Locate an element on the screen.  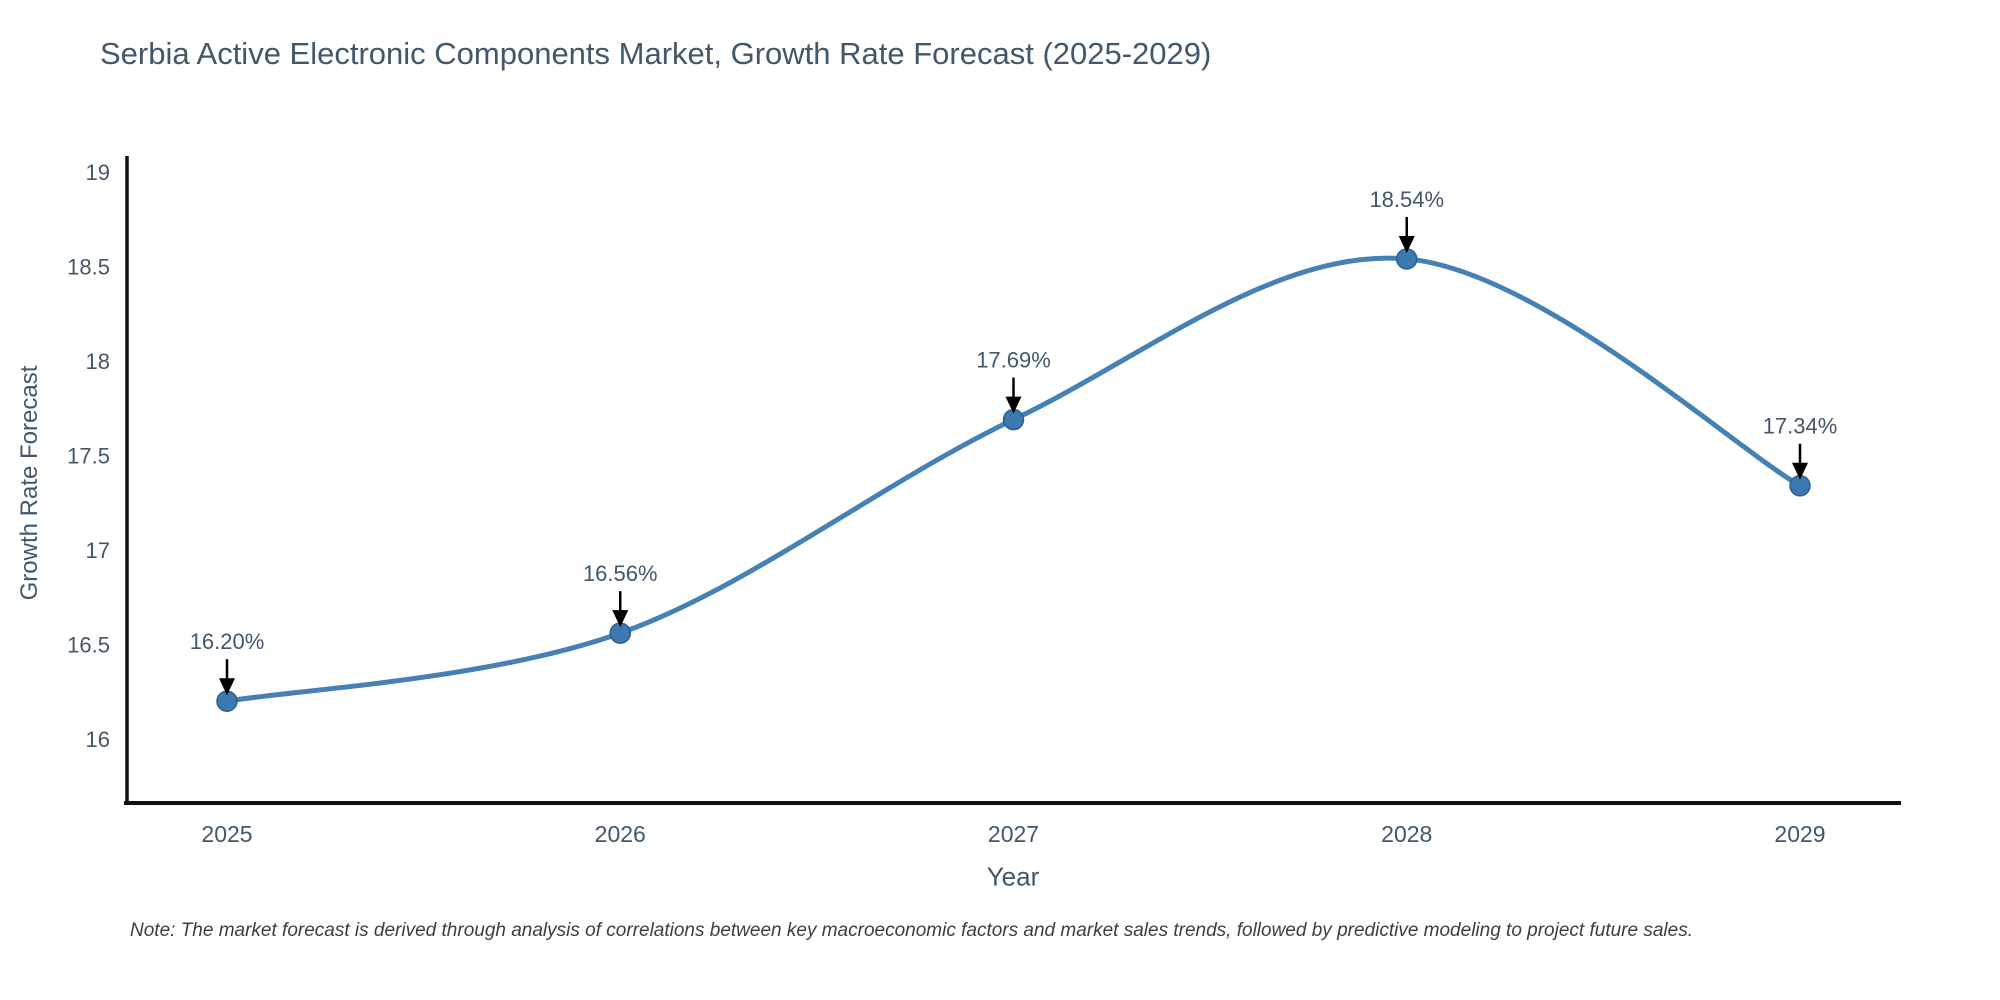
point-annotation-label: 18.54% is located at coordinates (1406, 199).